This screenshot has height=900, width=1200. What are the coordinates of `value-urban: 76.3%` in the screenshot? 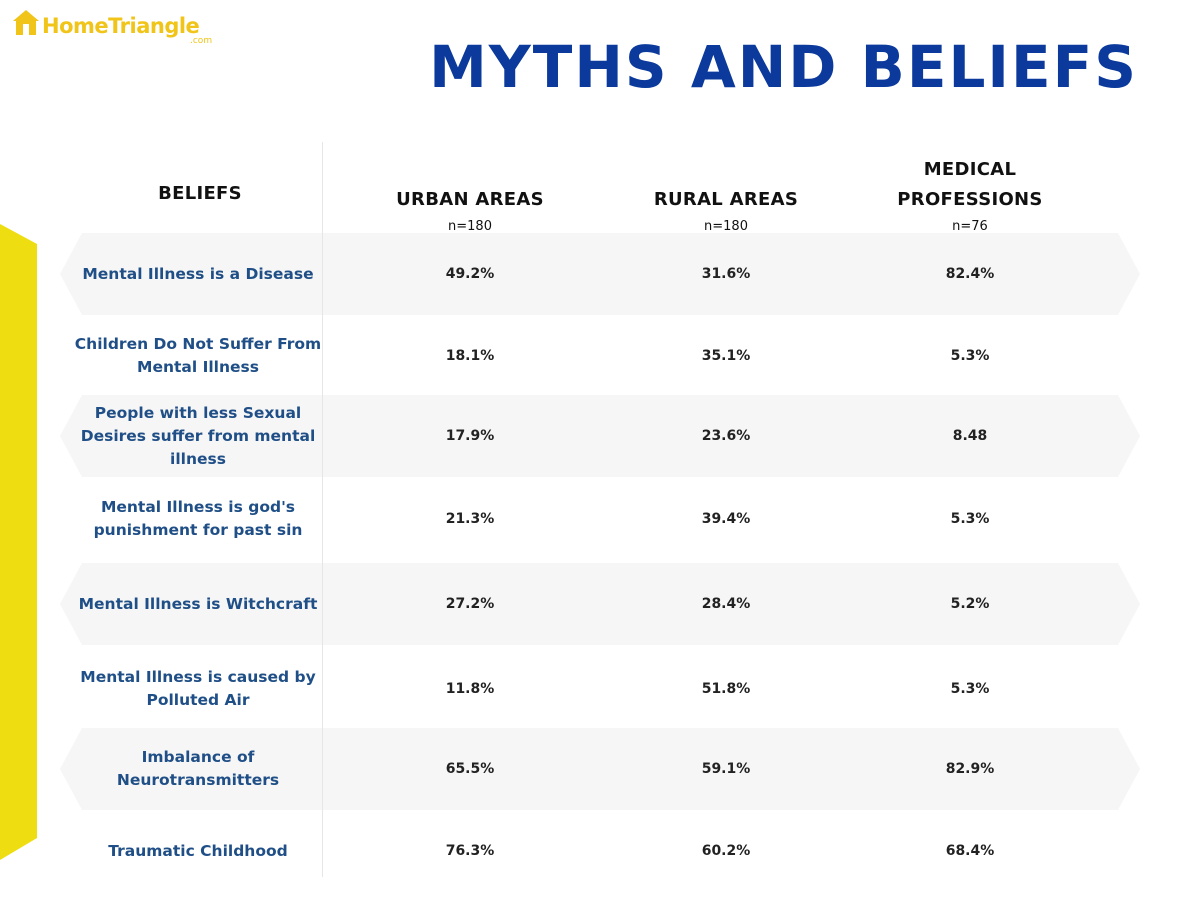 It's located at (470, 851).